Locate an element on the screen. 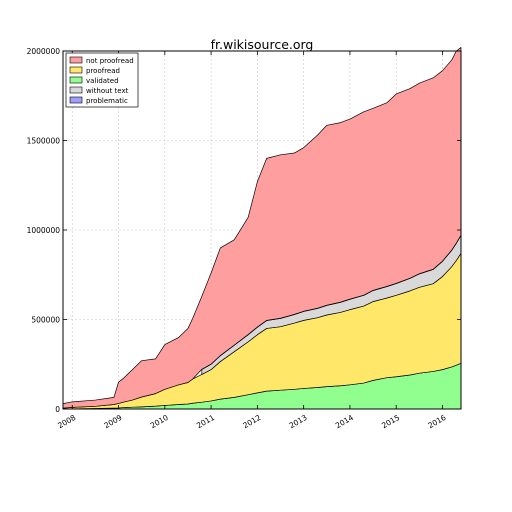 The image size is (512, 512). x-tick-label: 2015 is located at coordinates (390, 421).